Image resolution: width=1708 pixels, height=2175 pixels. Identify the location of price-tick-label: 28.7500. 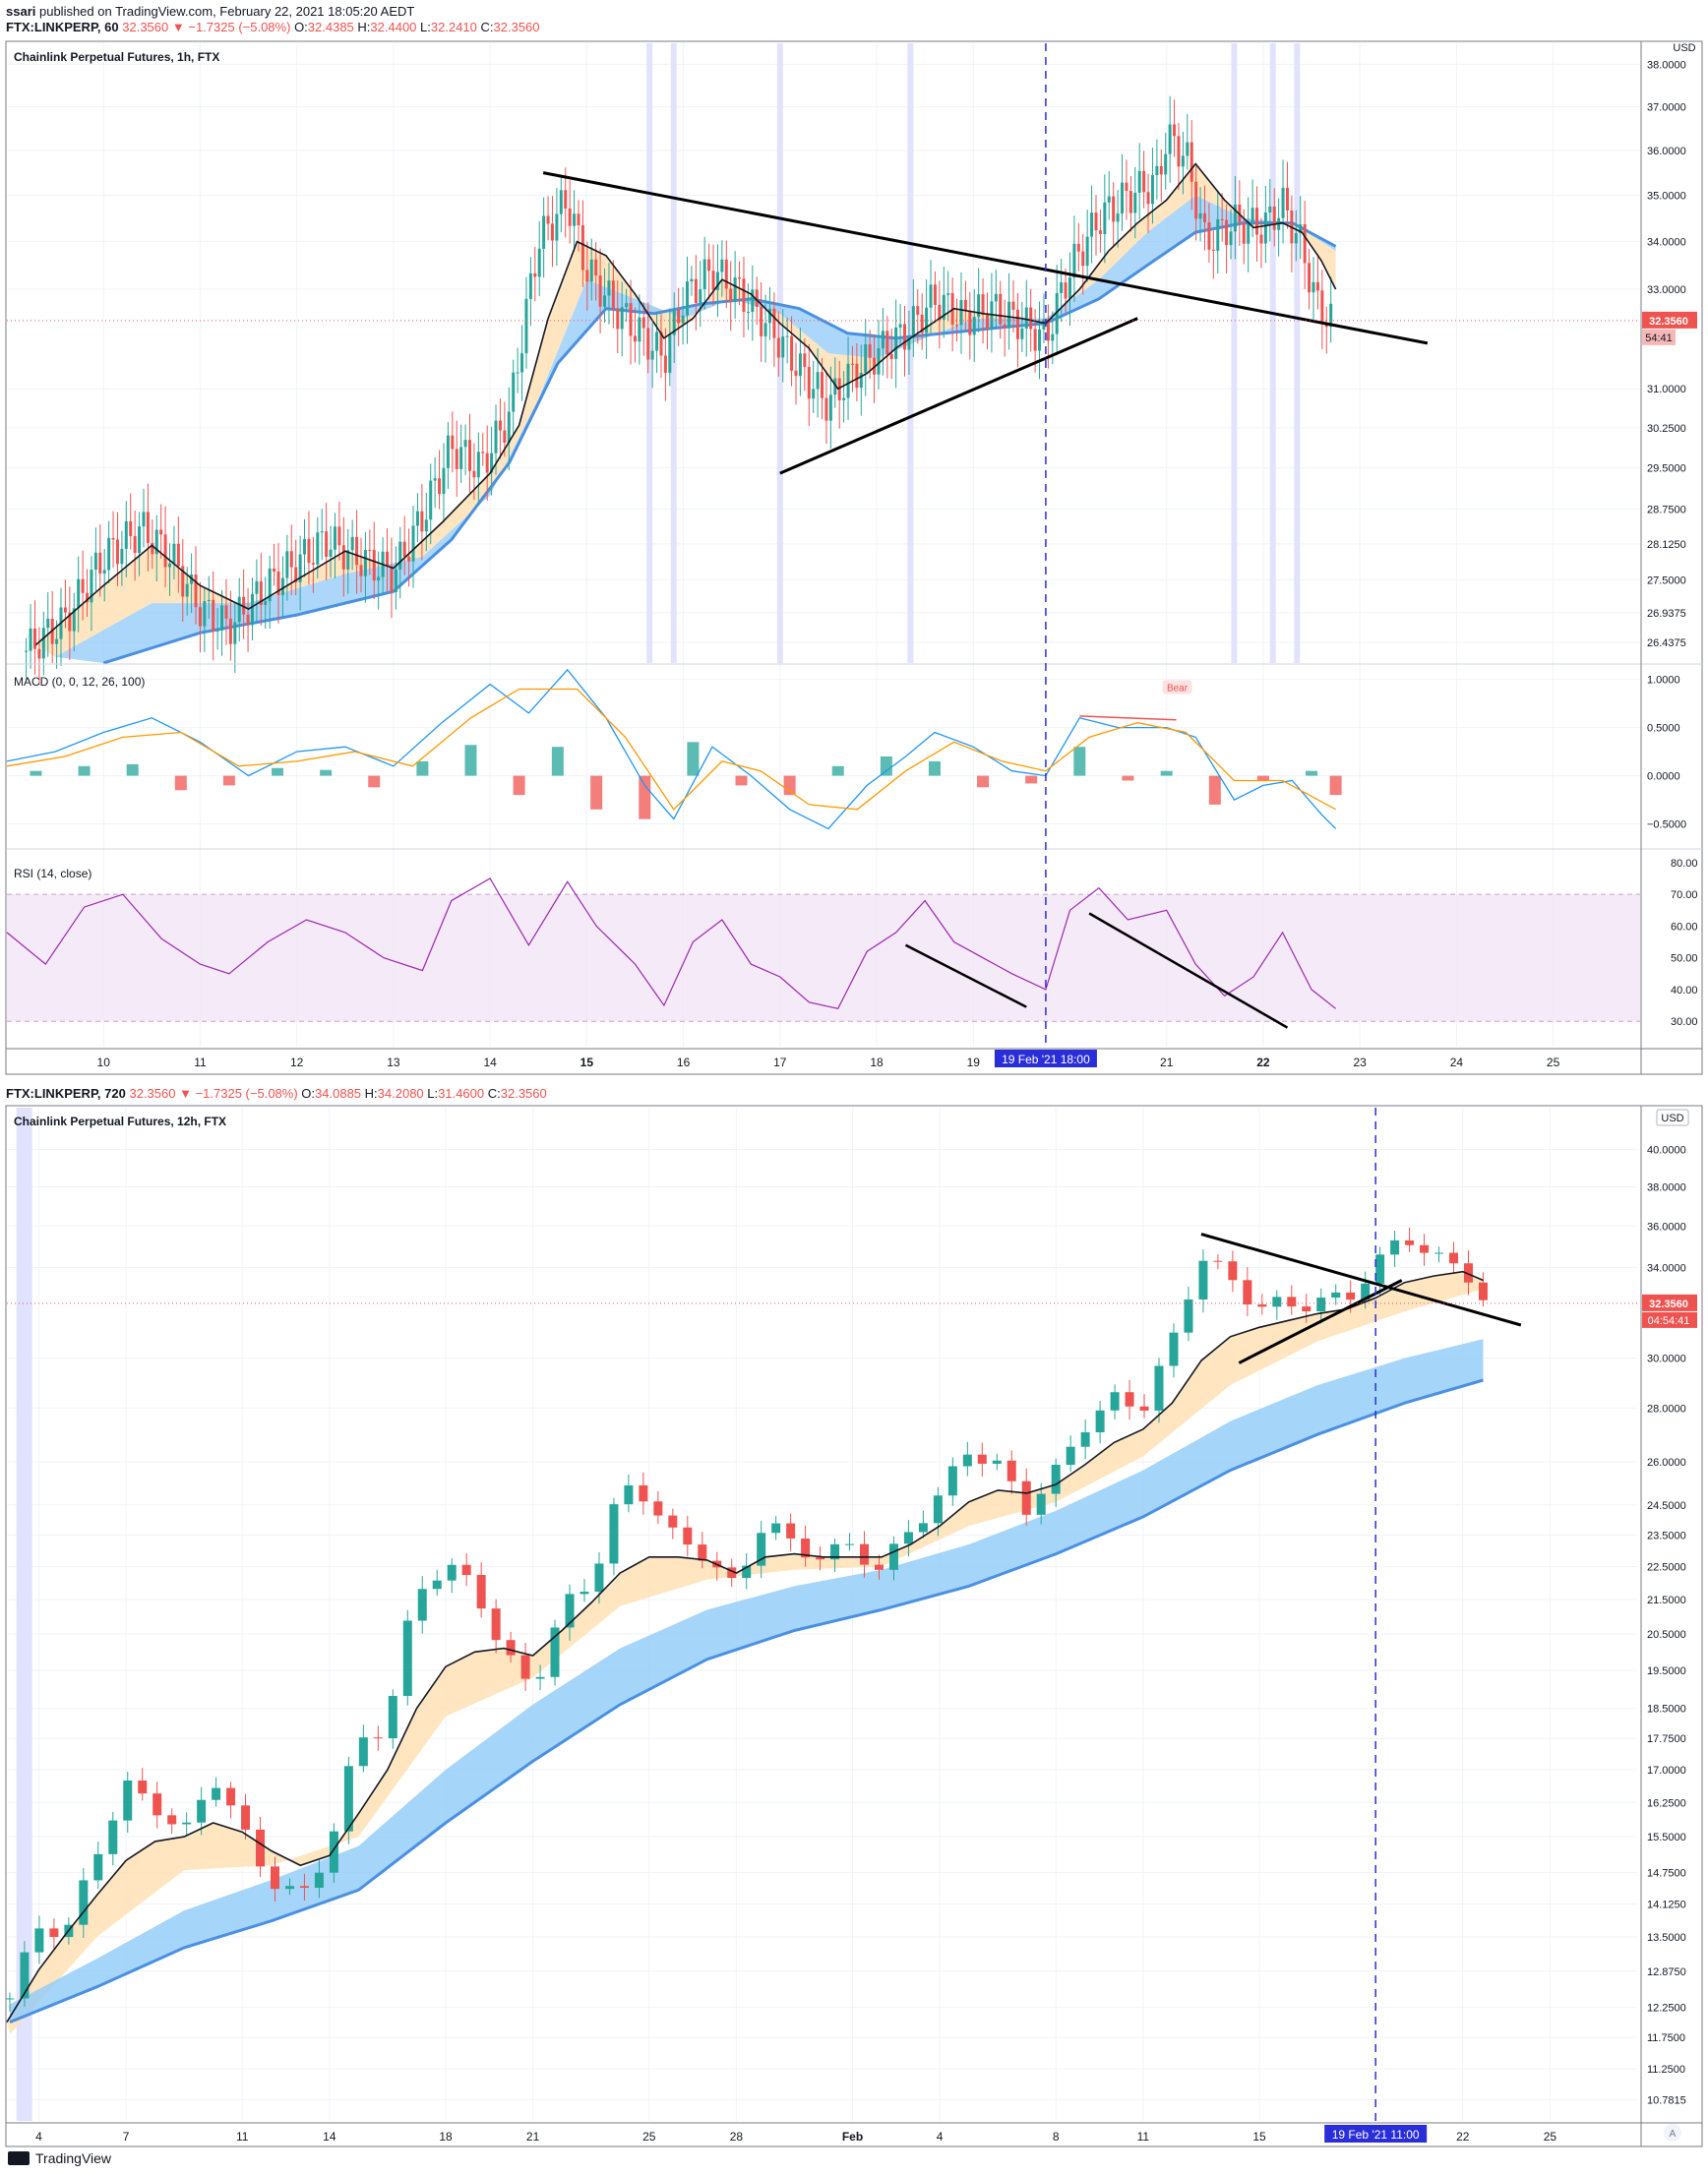
(1666, 509).